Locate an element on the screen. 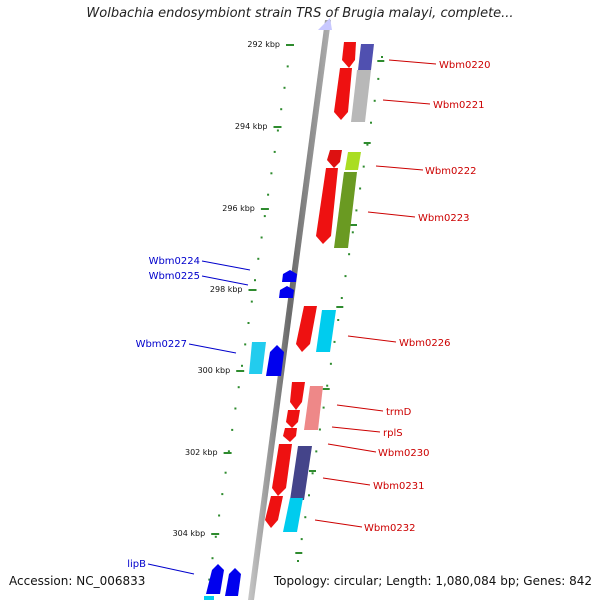 Image resolution: width=600 pixels, height=600 pixels. gene-wbm0220-cds is located at coordinates (366, 57).